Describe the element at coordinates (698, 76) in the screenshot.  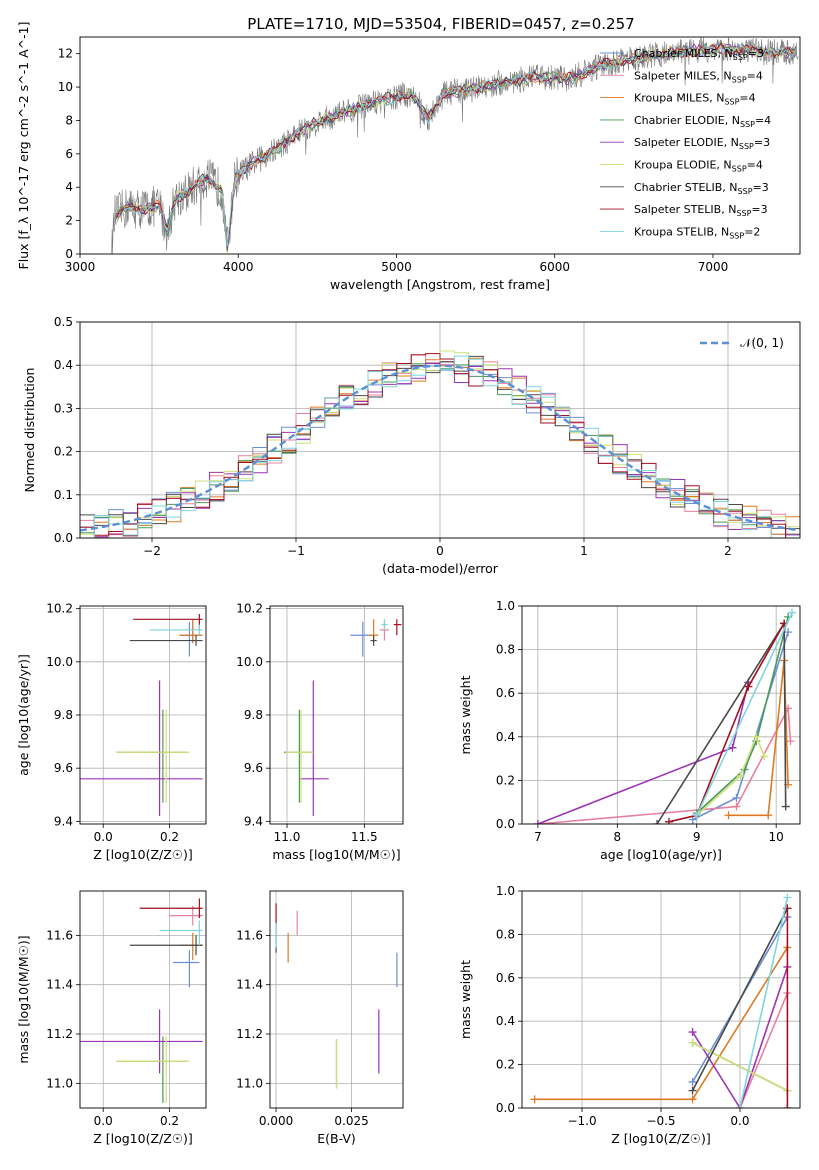
I see `legend-entry: Salpeter MILES, NSSP=4` at that location.